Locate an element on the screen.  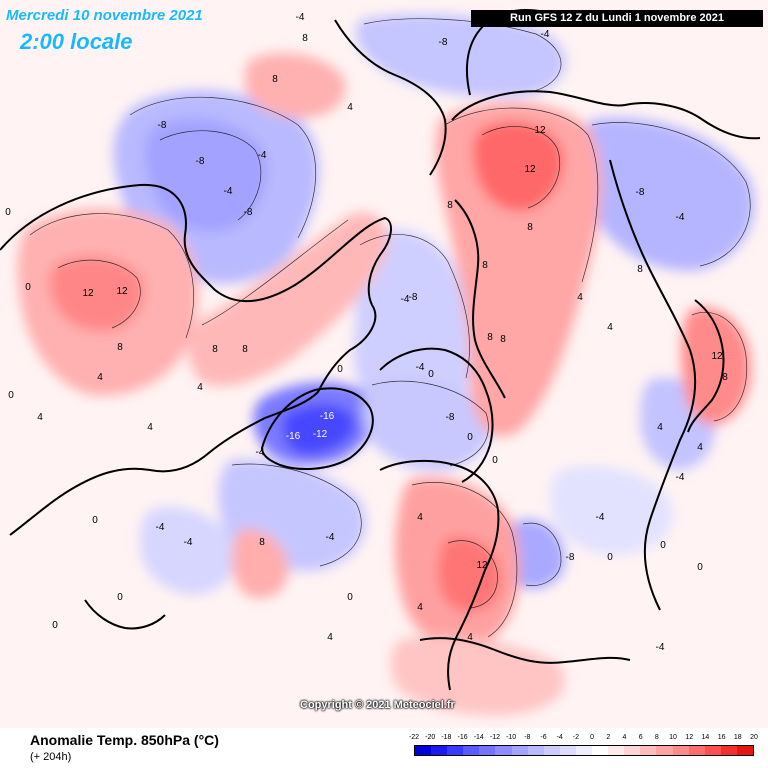
scandinavia-cold-region is located at coordinates (427, 423).